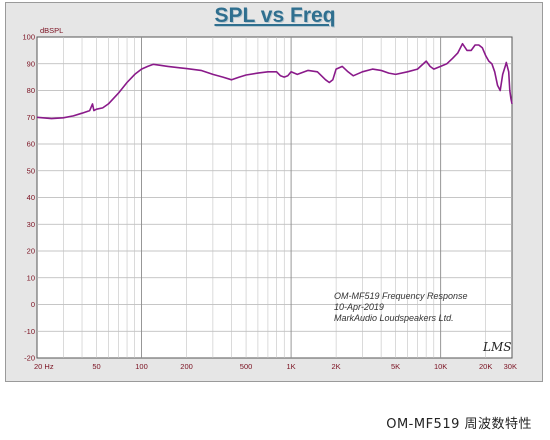  I want to click on y-tick-label: 100, so click(28, 37).